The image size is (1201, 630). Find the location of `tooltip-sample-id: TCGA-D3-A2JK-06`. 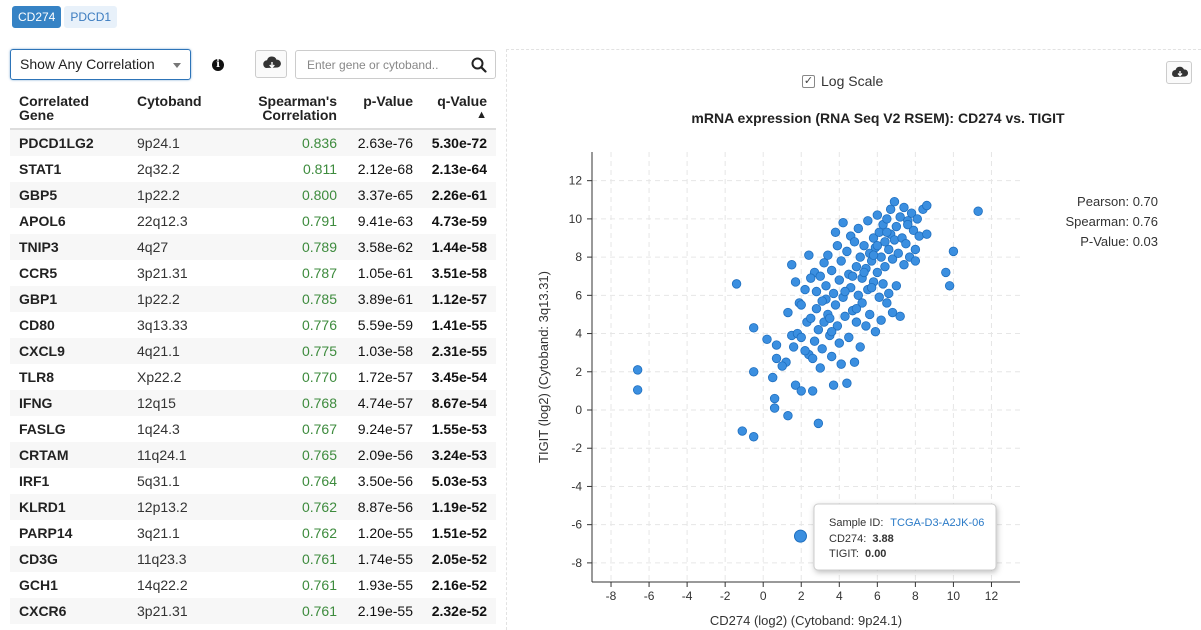

tooltip-sample-id: TCGA-D3-A2JK-06 is located at coordinates (937, 523).